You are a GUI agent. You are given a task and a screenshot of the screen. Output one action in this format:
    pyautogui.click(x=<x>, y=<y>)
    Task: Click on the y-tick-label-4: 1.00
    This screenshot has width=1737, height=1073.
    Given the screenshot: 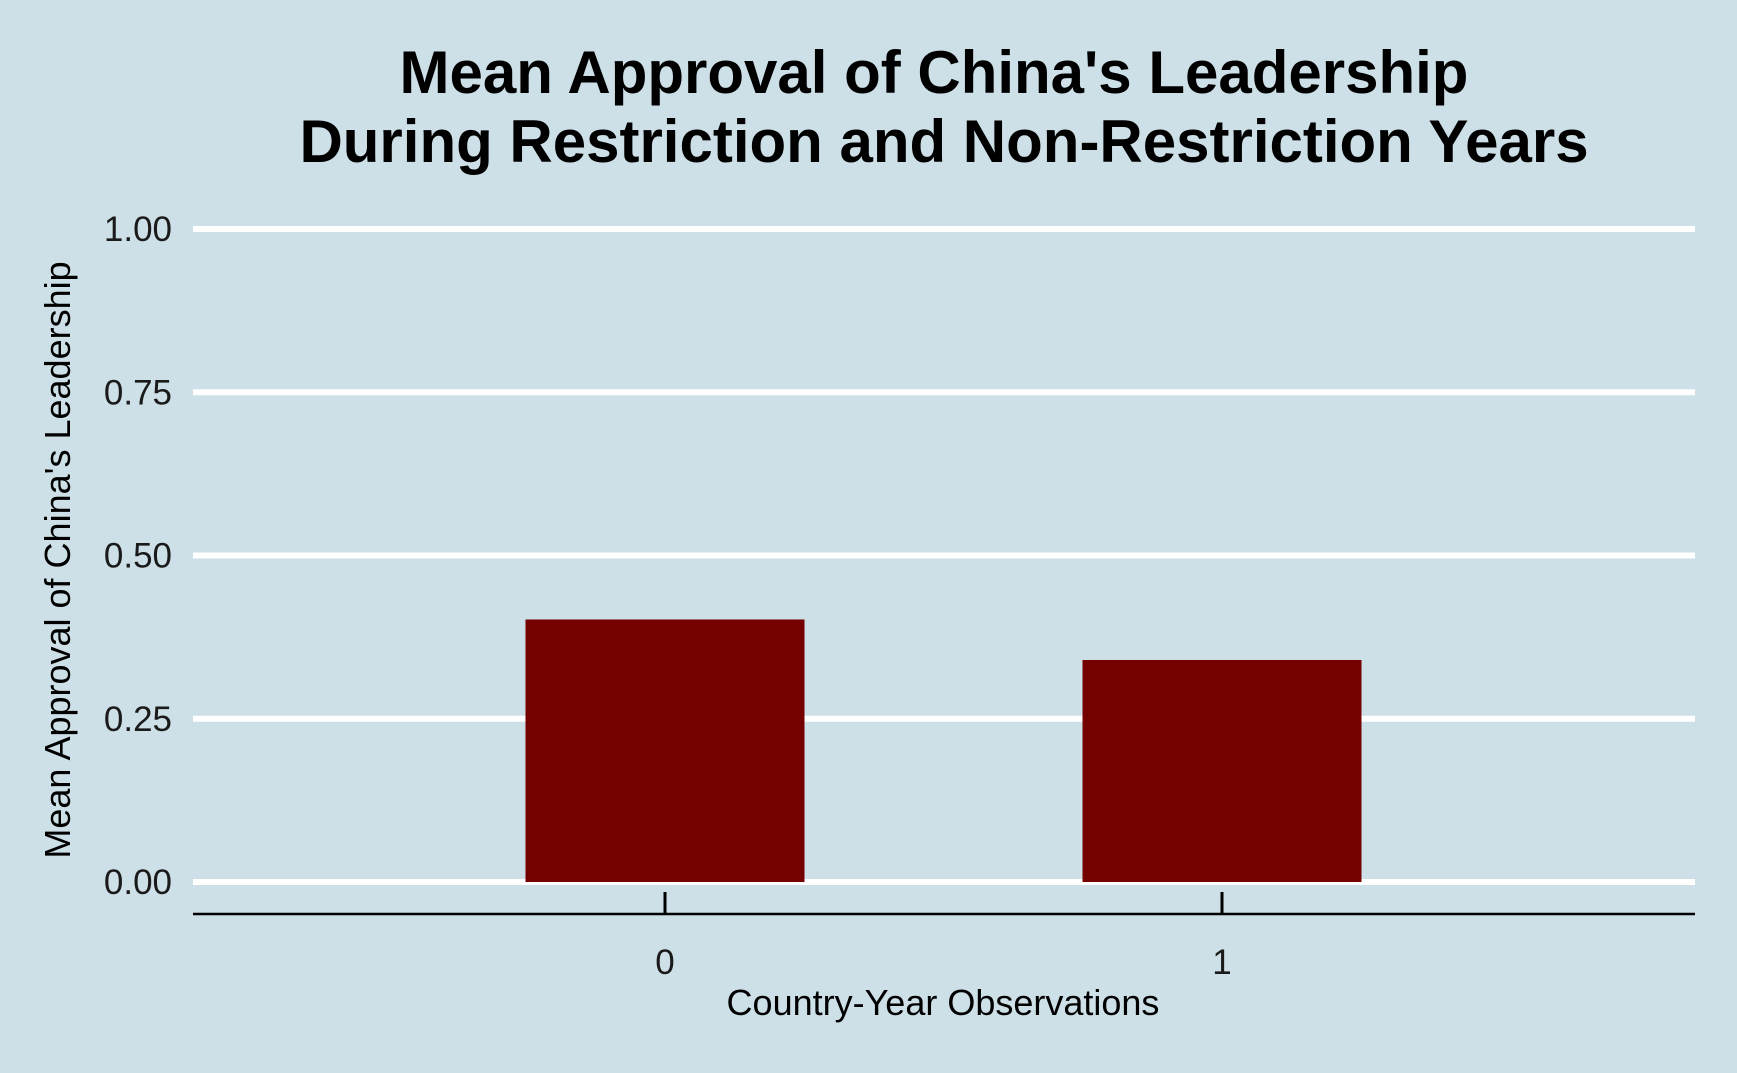 What is the action you would take?
    pyautogui.click(x=138, y=229)
    